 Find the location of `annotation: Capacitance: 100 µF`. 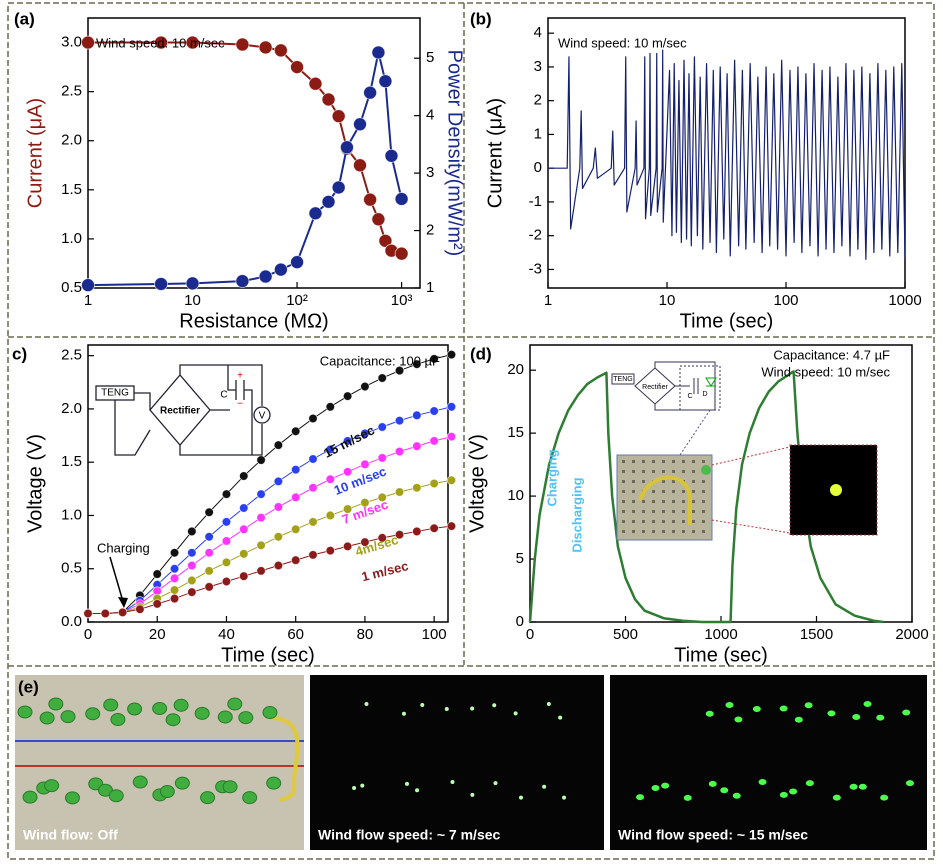

annotation: Capacitance: 100 µF is located at coordinates (380, 360).